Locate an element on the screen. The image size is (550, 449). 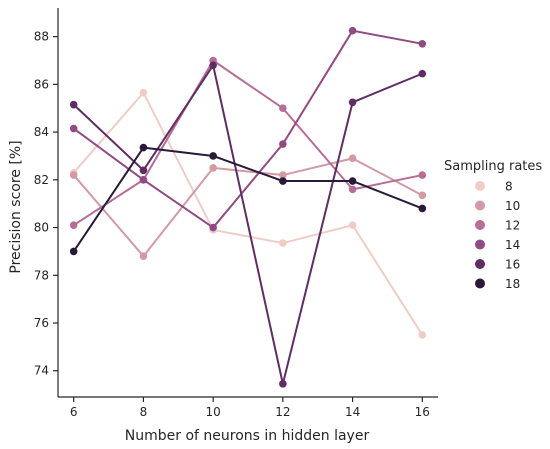
x-ticks: 6 8 10 12 14 16 is located at coordinates (250, 408).